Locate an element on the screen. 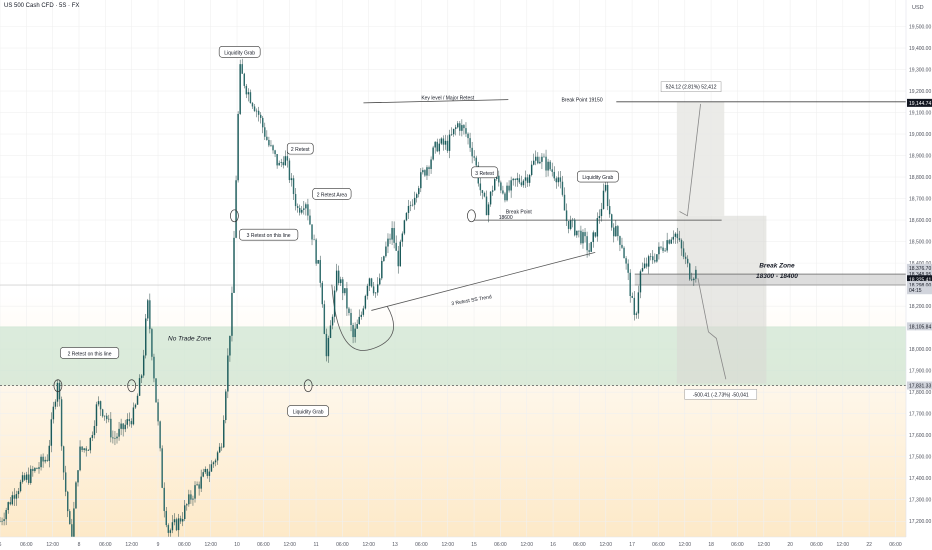 The width and height of the screenshot is (932, 550). break-zone is located at coordinates (770, 280).